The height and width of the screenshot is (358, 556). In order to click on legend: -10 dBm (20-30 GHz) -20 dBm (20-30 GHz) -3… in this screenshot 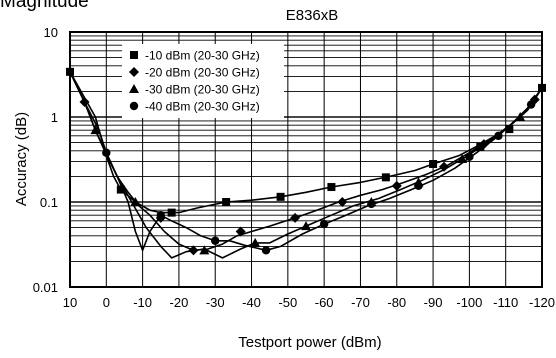, I will do `click(203, 81)`.